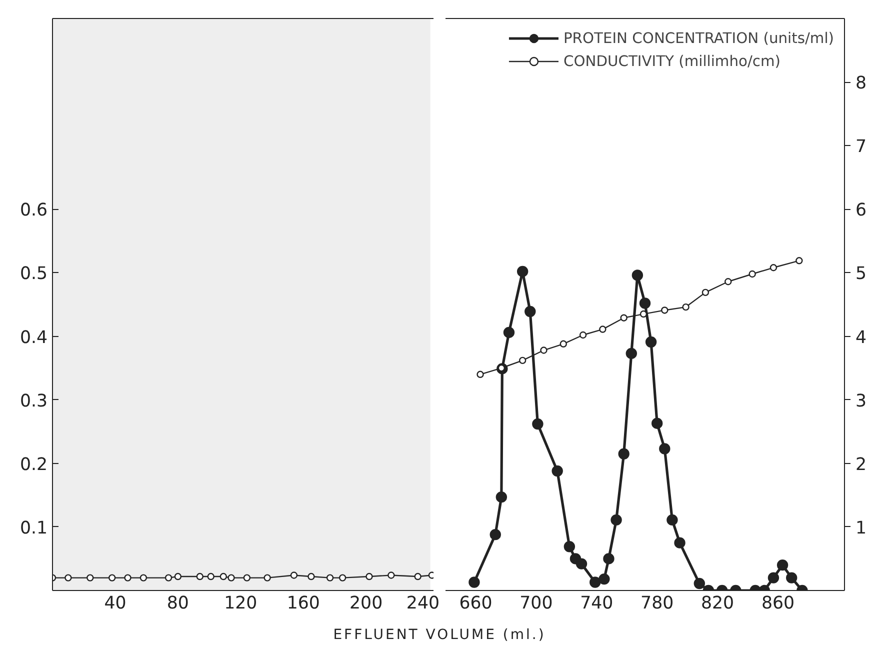  I want to click on x-axis-title: EFFLUENT VOLUME (ml.), so click(439, 635).